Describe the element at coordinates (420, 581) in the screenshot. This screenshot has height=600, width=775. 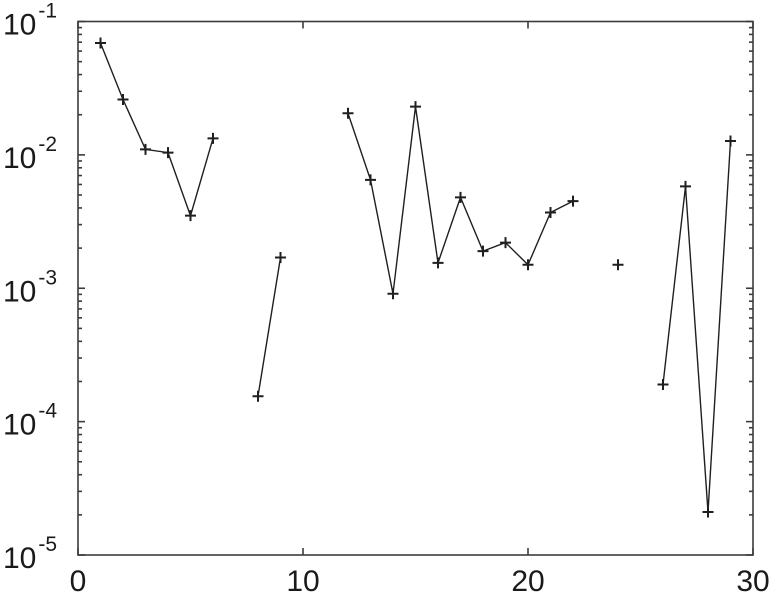
I see `x-tick-labels: 0 10 20 30` at that location.